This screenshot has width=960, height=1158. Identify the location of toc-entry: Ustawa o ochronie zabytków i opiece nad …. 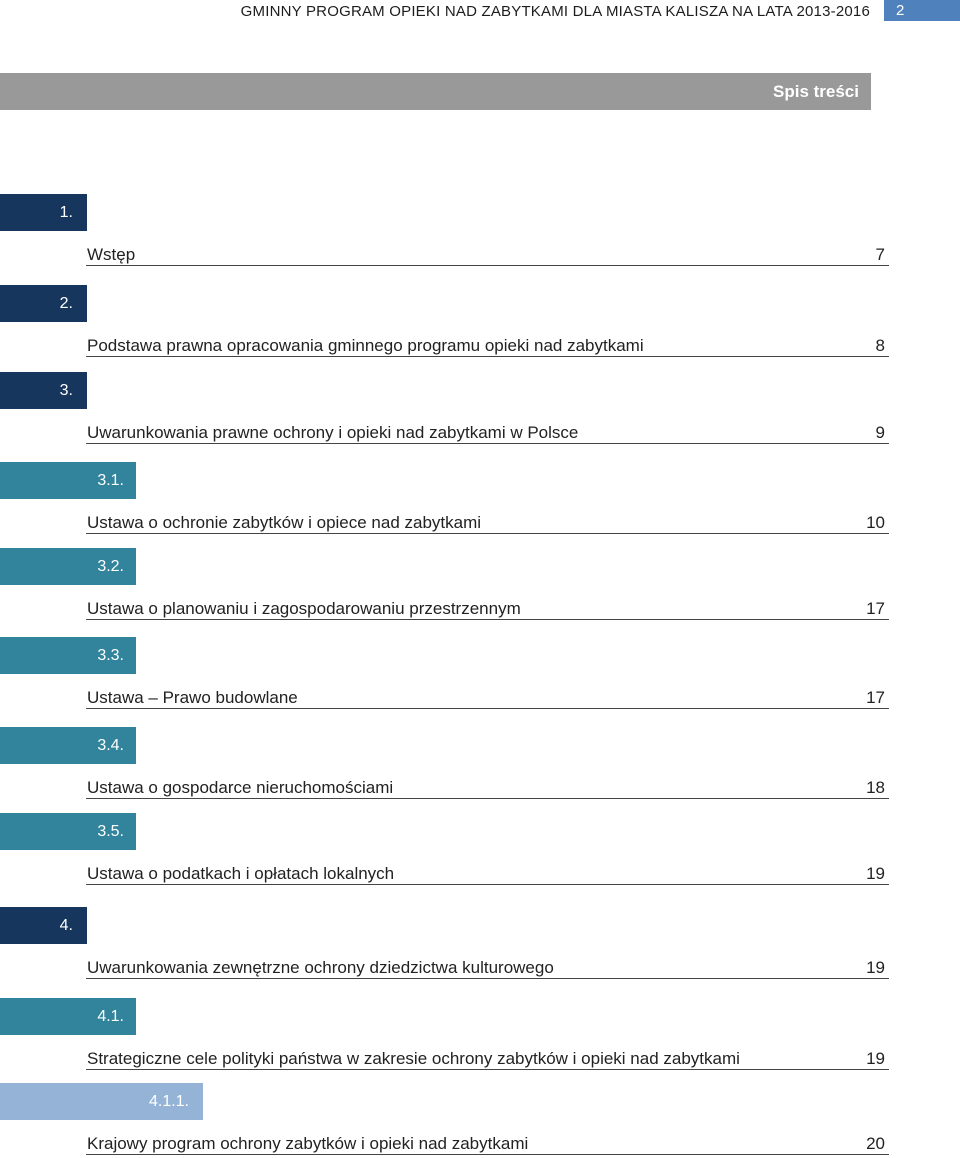
(487, 521).